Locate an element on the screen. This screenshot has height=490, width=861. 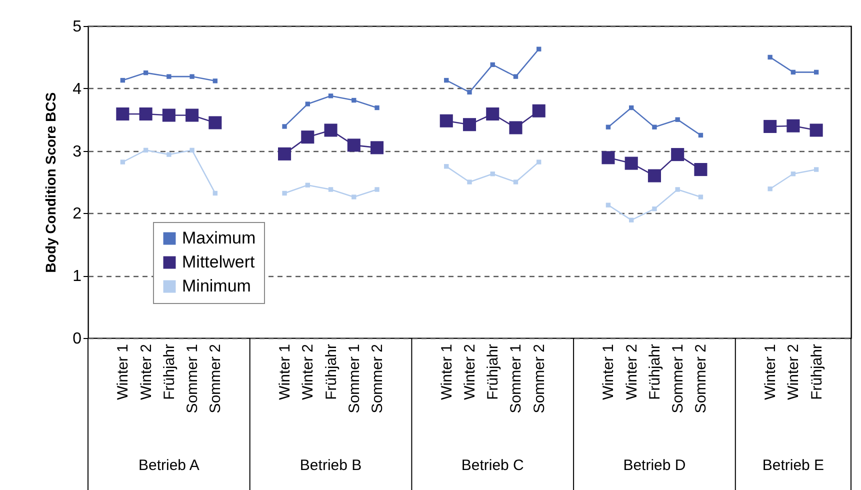
legend-label: Minimum is located at coordinates (216, 286).